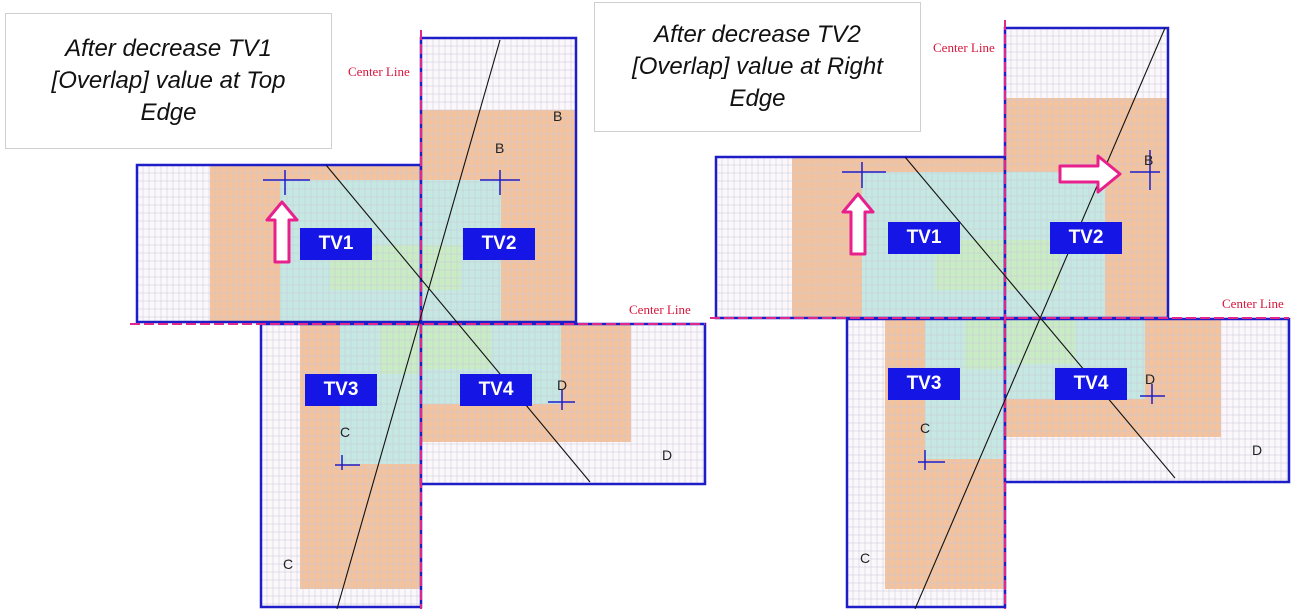 The image size is (1294, 614). Describe the element at coordinates (341, 390) in the screenshot. I see `tv3-label-left: TV3` at that location.